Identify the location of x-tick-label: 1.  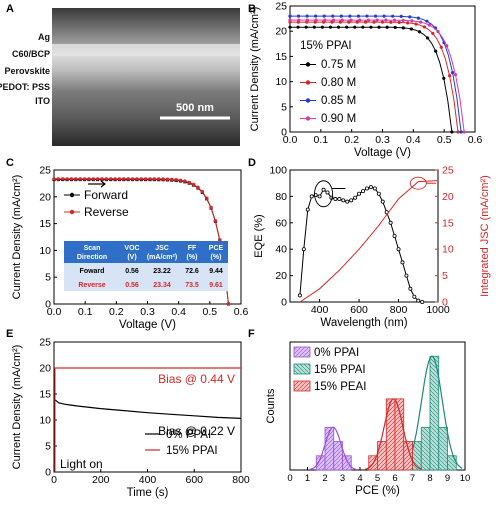
(307, 478).